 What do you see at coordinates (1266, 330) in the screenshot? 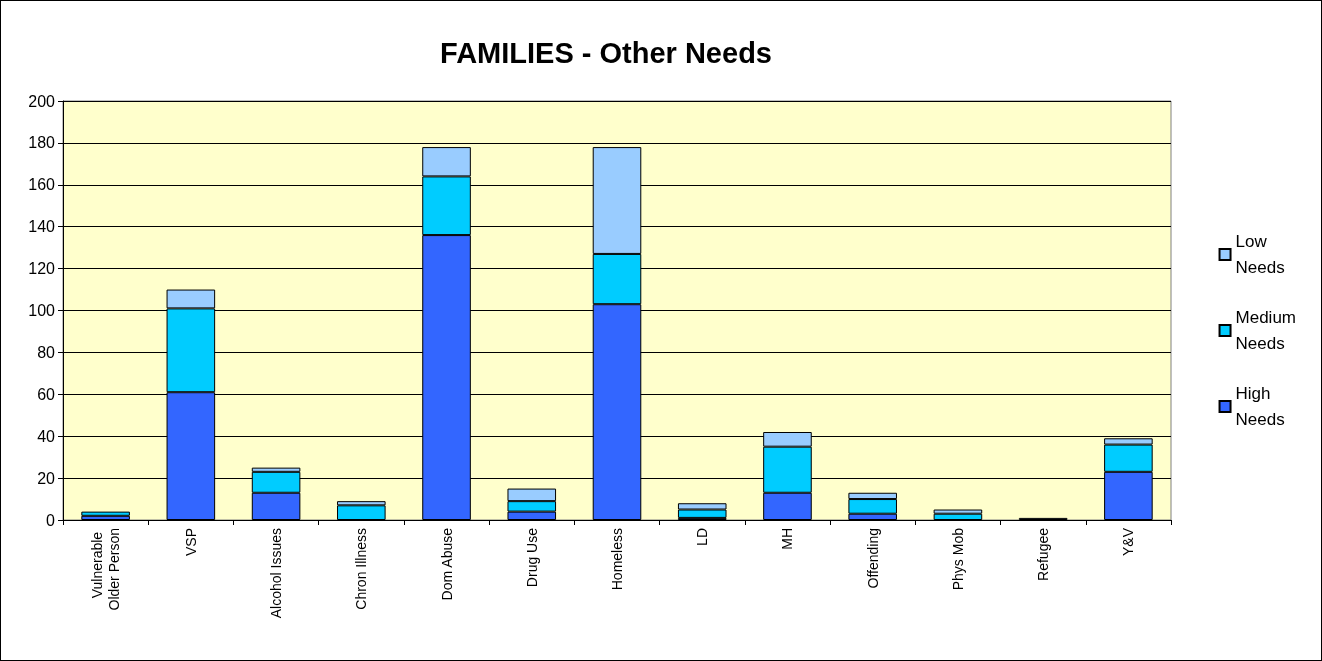
I see `legend-label: Medium Needs` at bounding box center [1266, 330].